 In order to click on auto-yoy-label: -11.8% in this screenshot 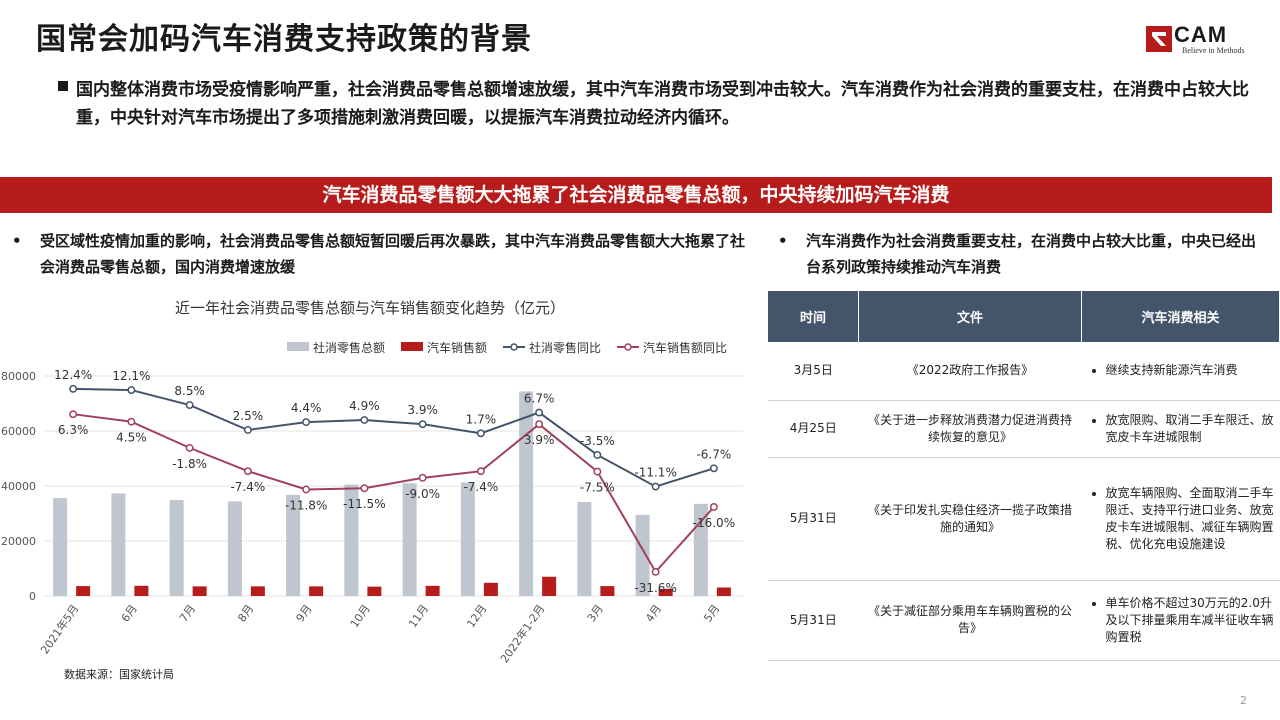, I will do `click(306, 505)`.